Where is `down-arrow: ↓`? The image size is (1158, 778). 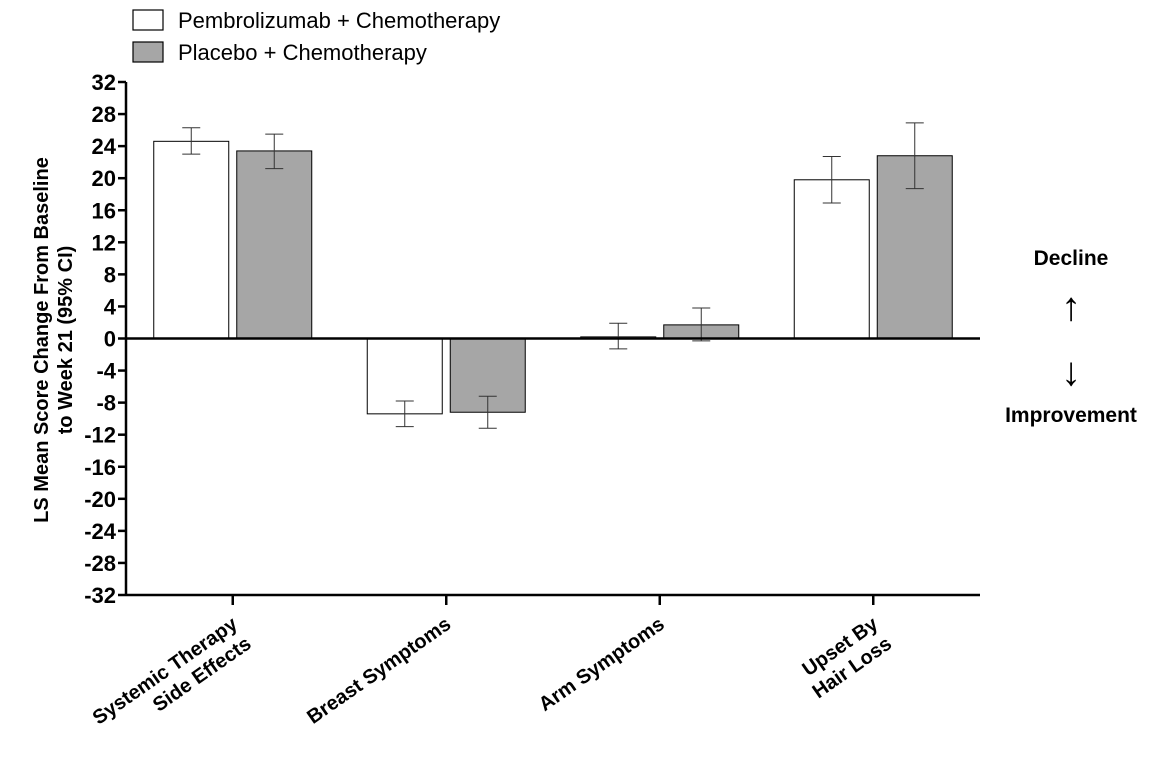
down-arrow: ↓ is located at coordinates (1071, 372).